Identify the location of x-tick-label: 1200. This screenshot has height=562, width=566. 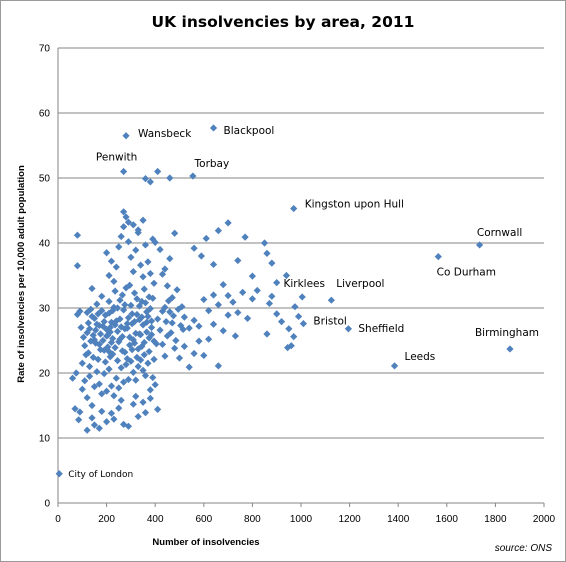
(349, 519).